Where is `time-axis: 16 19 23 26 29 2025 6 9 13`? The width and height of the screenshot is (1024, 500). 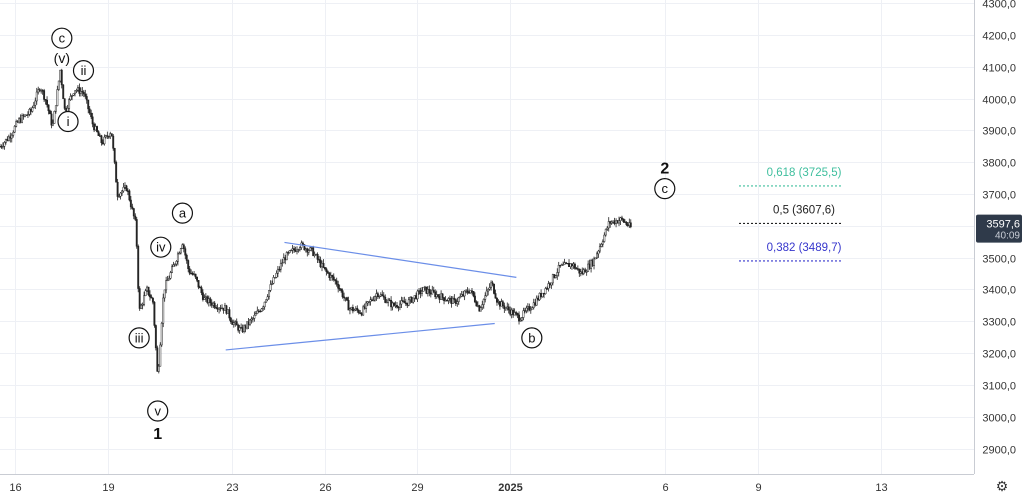
time-axis: 16 19 23 26 29 2025 6 9 13 is located at coordinates (448, 488).